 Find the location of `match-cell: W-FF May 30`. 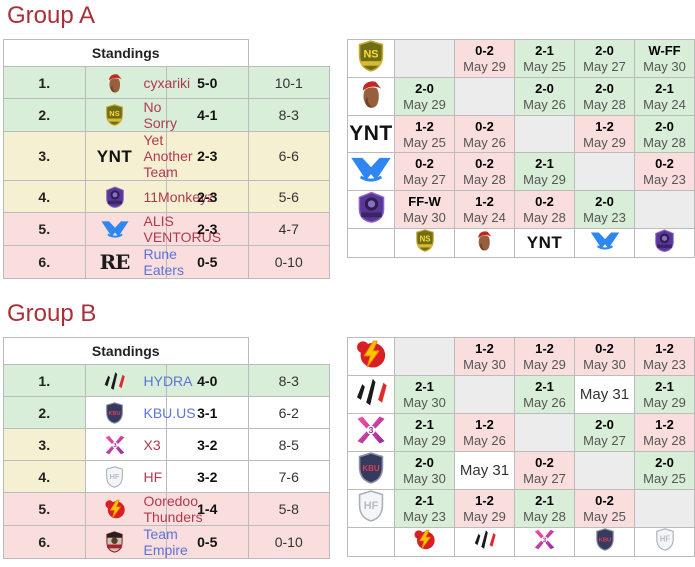

match-cell: W-FF May 30 is located at coordinates (664, 58).